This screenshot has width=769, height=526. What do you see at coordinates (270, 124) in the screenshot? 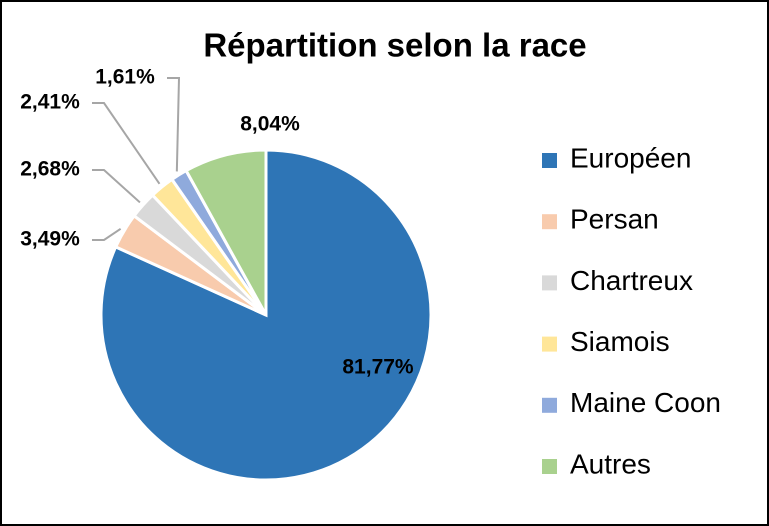
I see `data-label: 8,04%` at bounding box center [270, 124].